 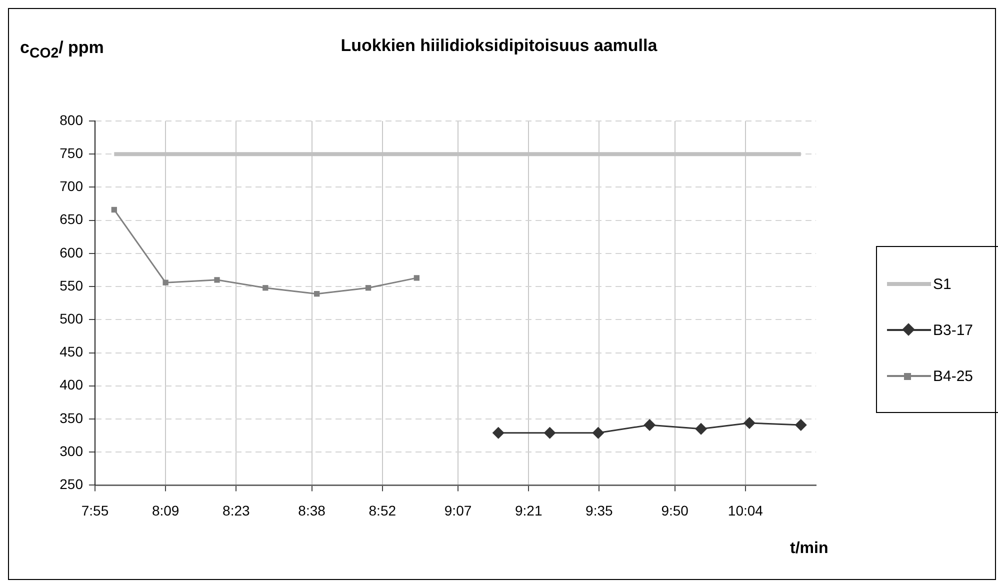 I want to click on x-tick-label: 9:21, so click(x=528, y=510).